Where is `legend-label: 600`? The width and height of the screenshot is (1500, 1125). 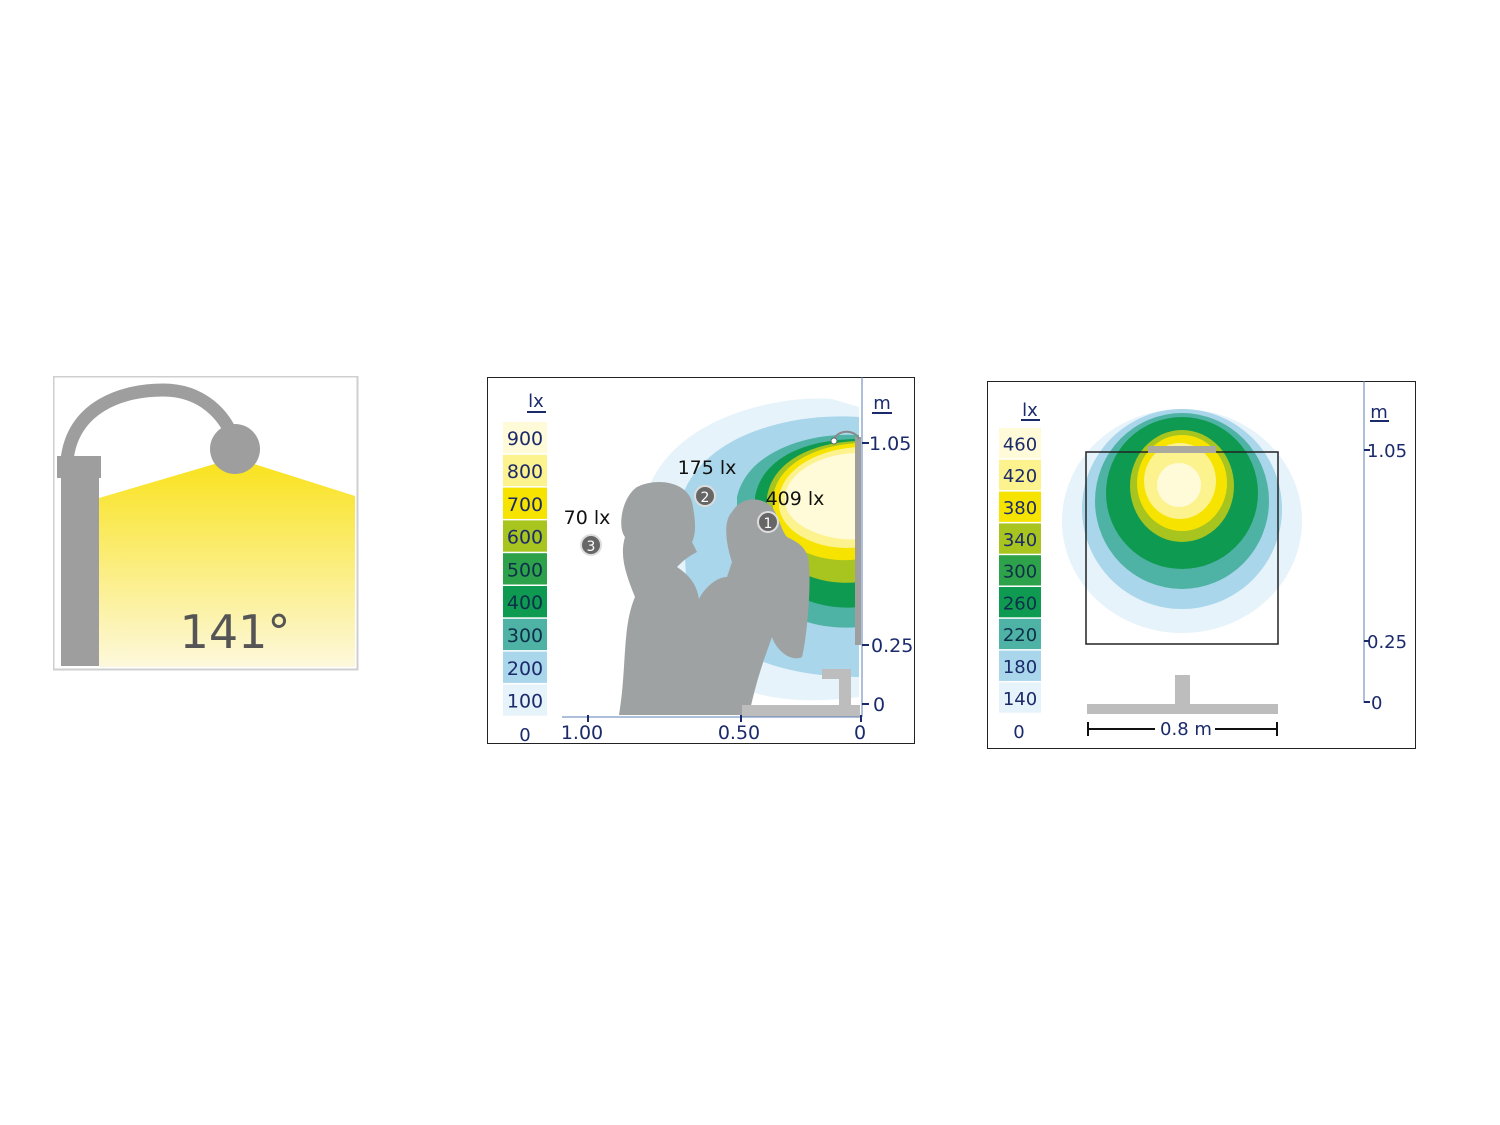
legend-label: 600 is located at coordinates (525, 538).